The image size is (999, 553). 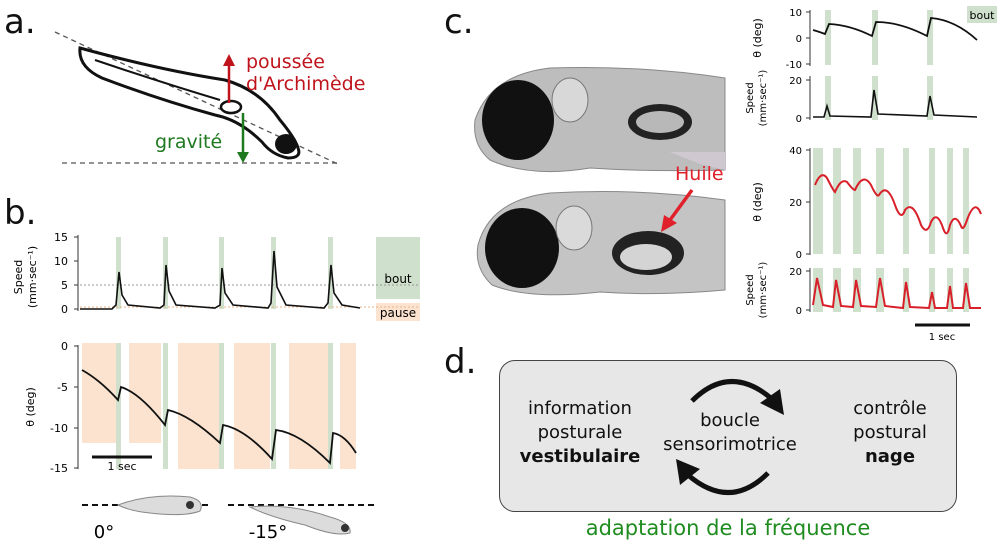 I want to click on panel-a-diagram: poussée d'Archimède gravité, so click(x=209, y=98).